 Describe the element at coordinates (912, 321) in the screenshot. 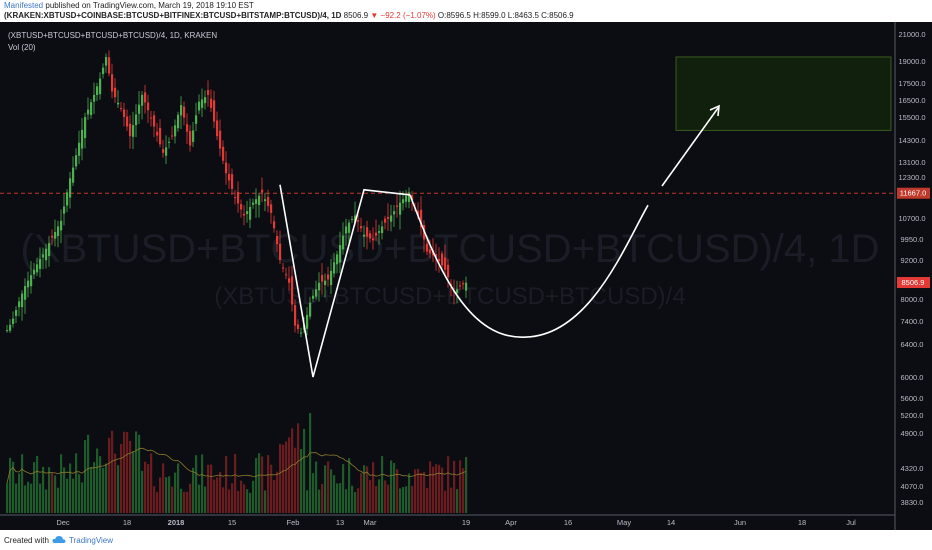

I see `price-tick-label: 7400.0` at that location.